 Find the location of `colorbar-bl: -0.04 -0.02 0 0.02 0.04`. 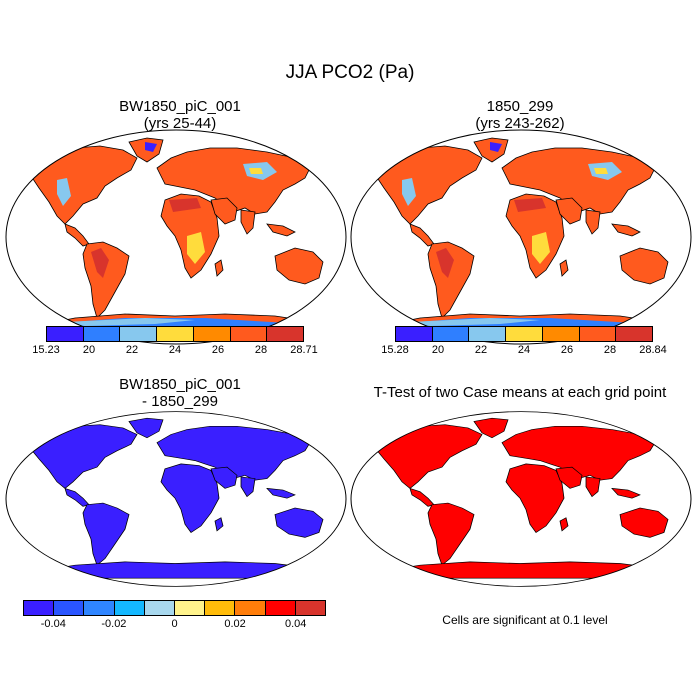

colorbar-bl: -0.04 -0.02 0 0.02 0.04 is located at coordinates (174, 618).